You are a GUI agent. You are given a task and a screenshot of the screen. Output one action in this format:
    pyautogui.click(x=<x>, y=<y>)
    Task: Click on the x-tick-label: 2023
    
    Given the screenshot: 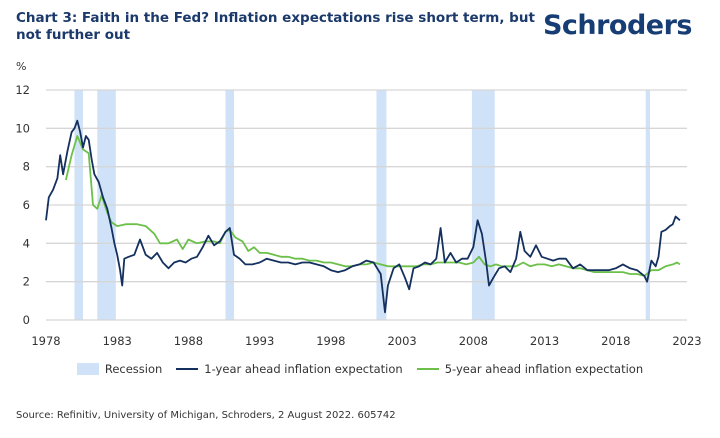 What is the action you would take?
    pyautogui.click(x=686, y=341)
    